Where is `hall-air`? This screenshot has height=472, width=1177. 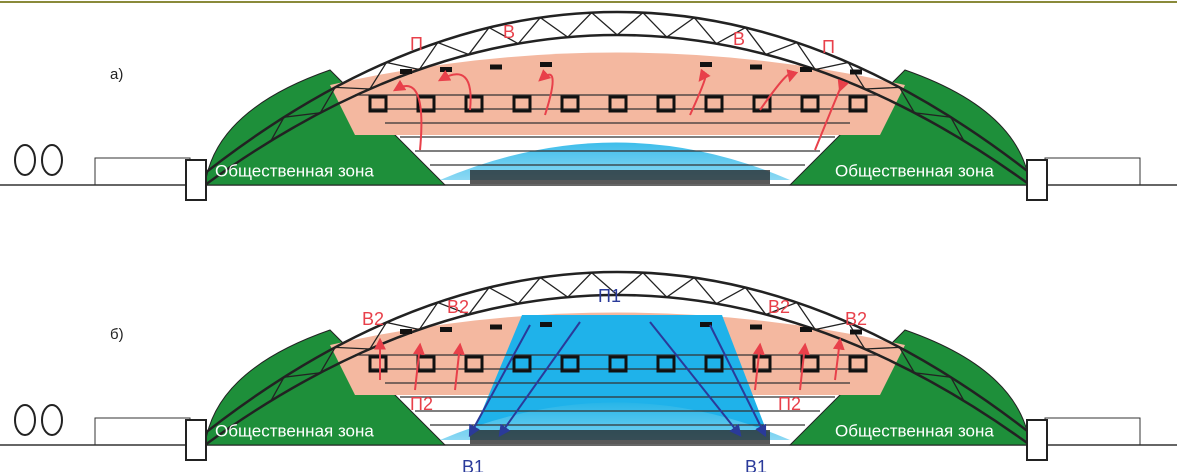 hall-air is located at coordinates (617, 93).